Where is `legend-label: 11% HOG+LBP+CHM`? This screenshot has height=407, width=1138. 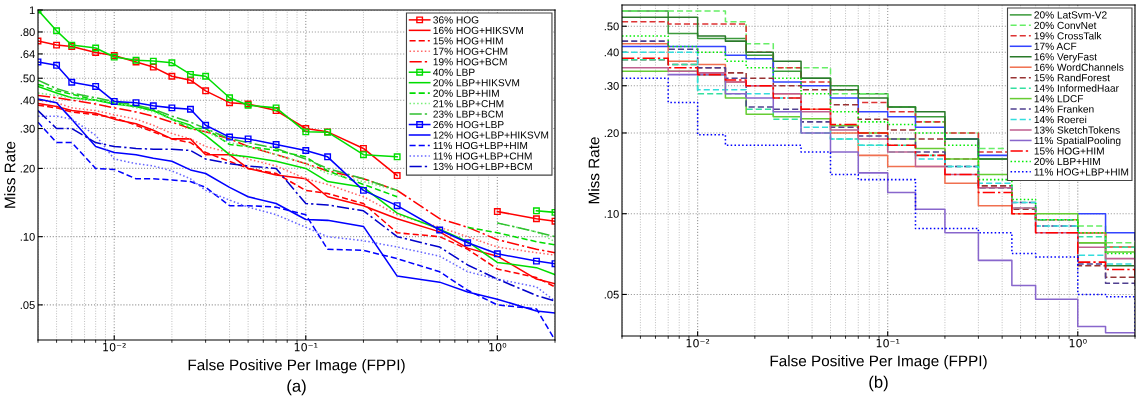
legend-label: 11% HOG+LBP+CHM is located at coordinates (482, 156).